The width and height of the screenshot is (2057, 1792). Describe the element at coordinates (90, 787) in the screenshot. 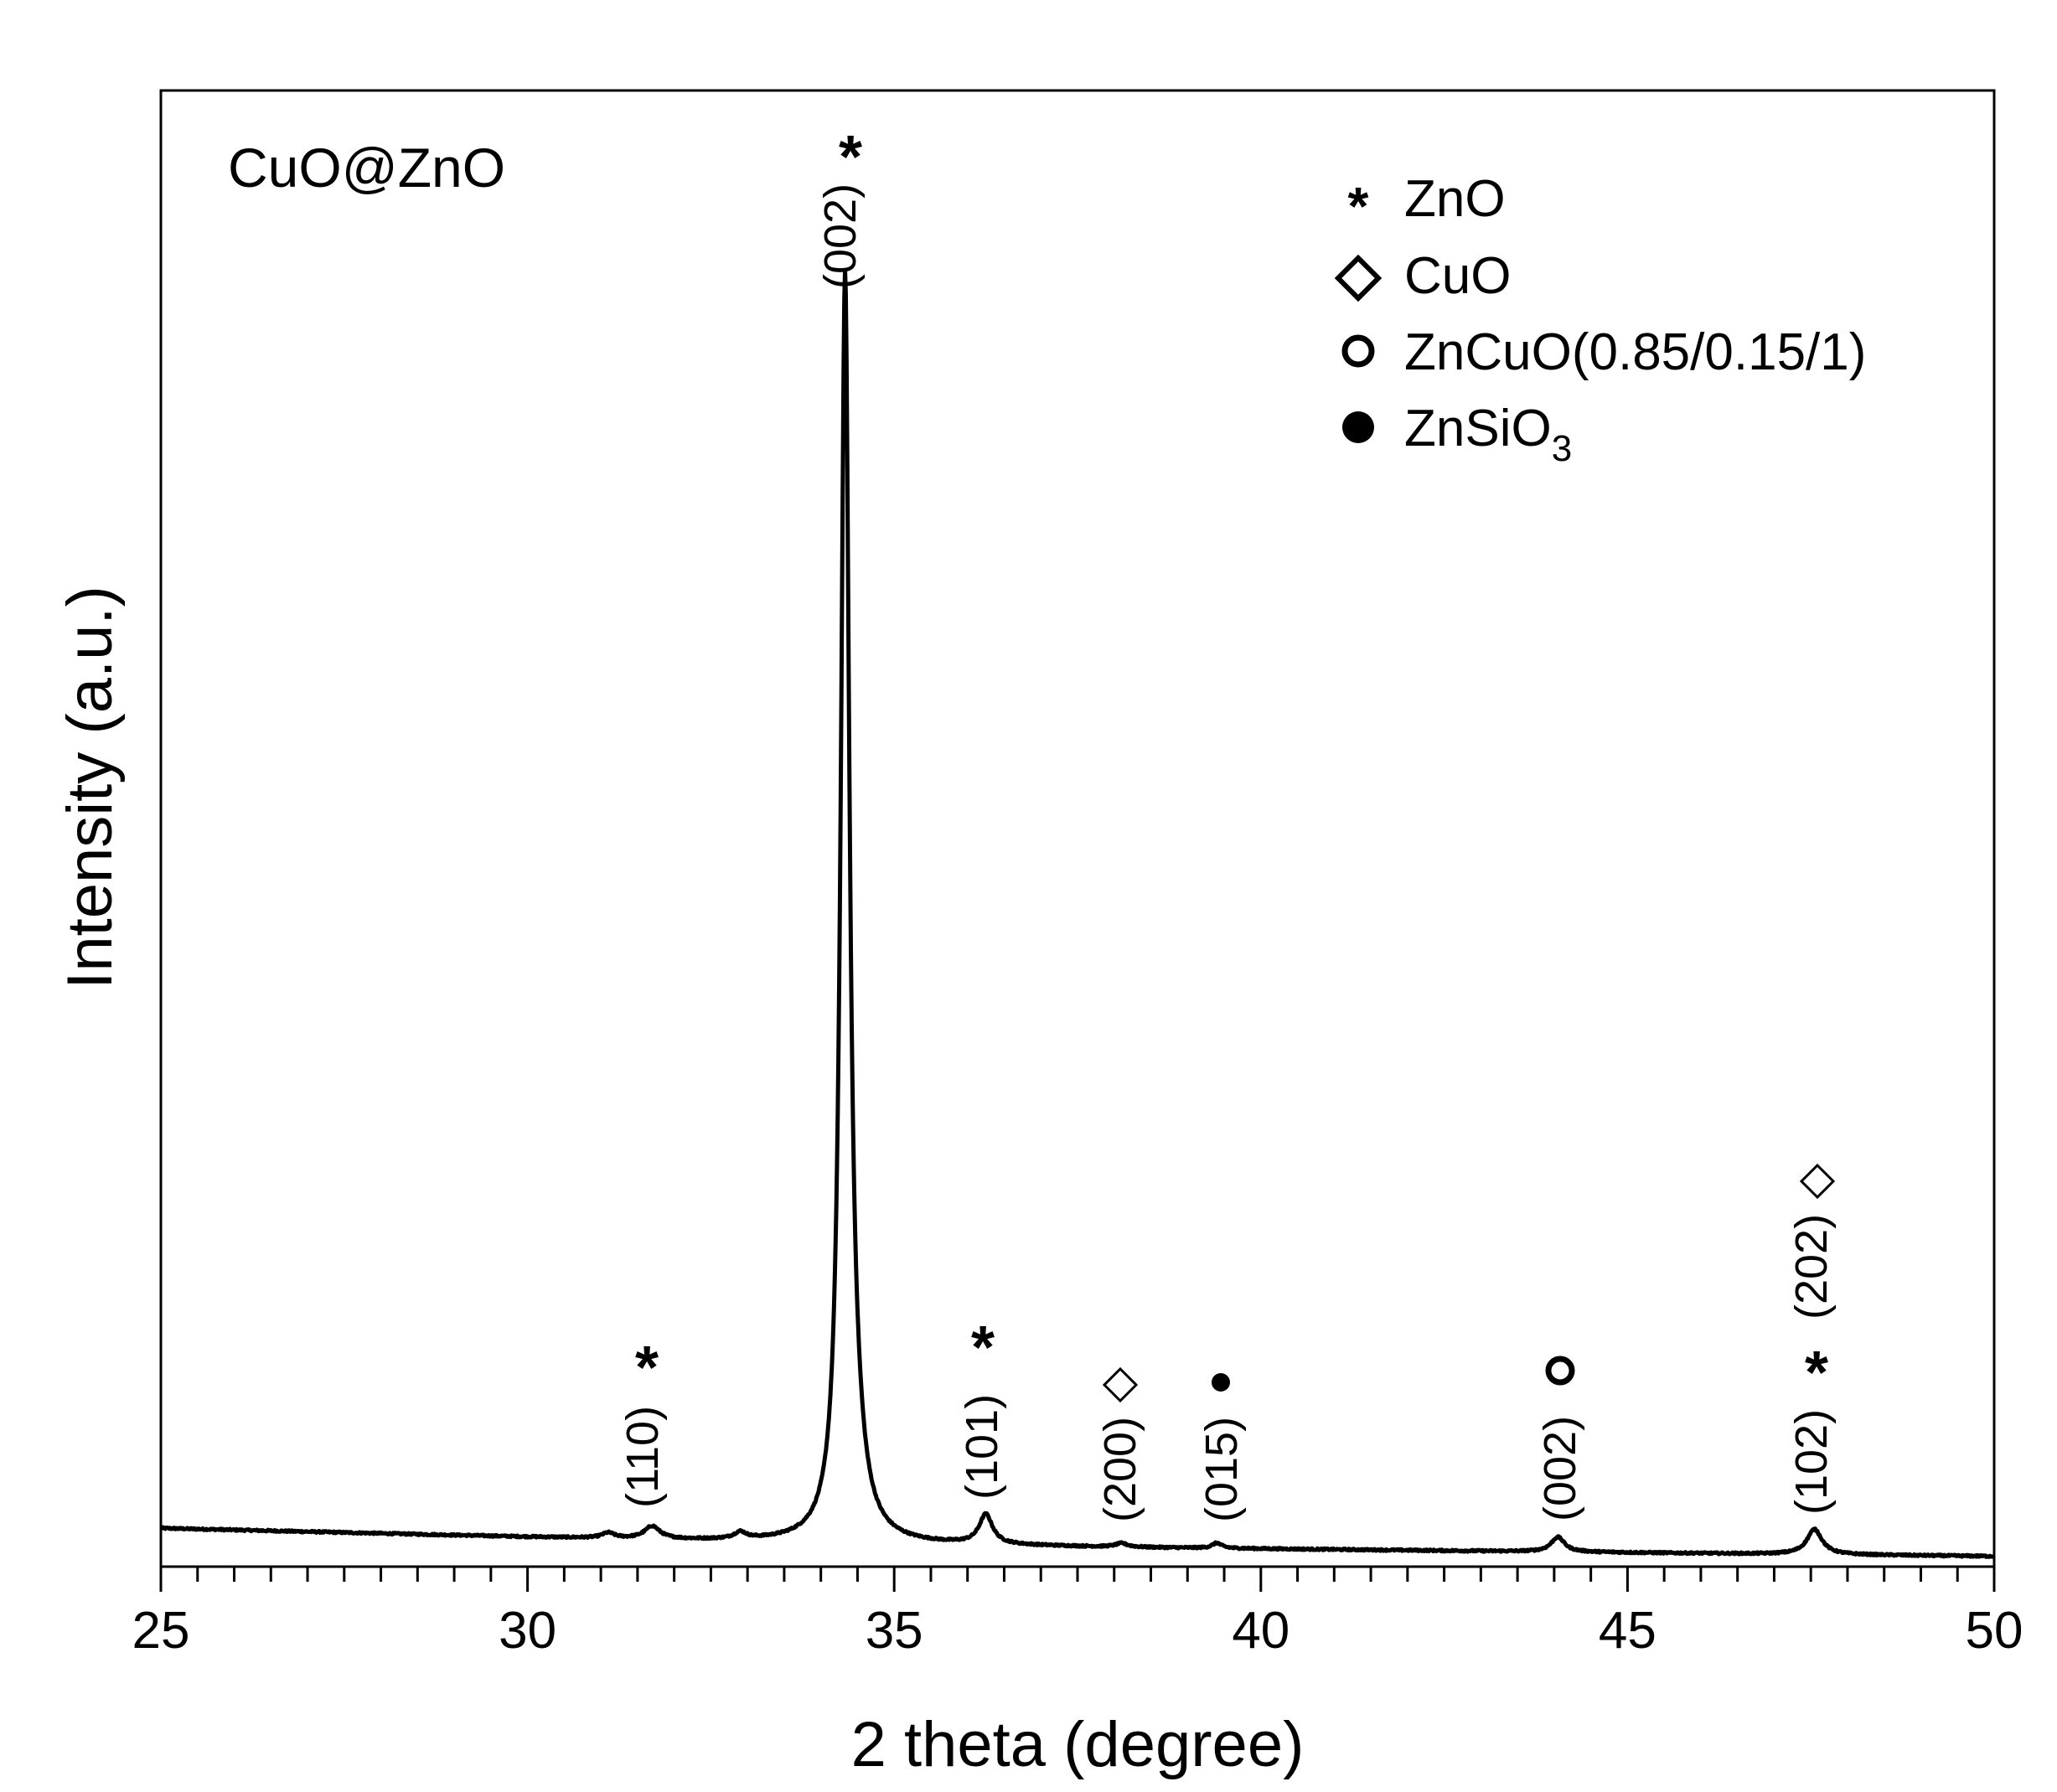

I see `y-axis-title: Intensity (a.u.)` at that location.